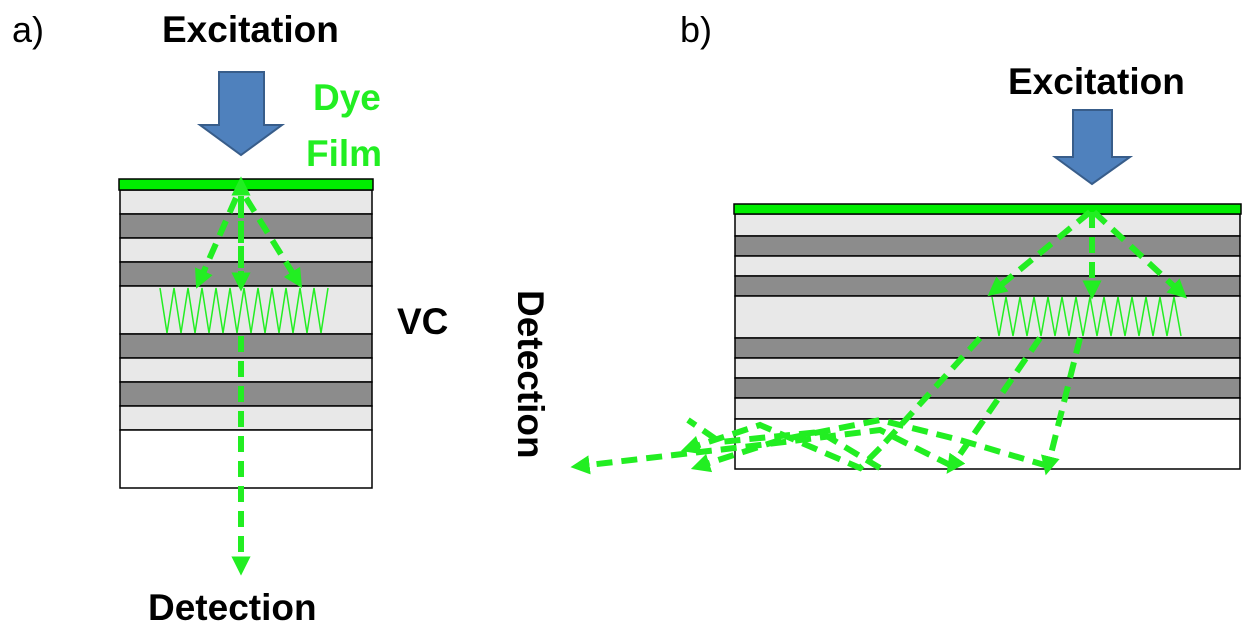 The image size is (1249, 634). What do you see at coordinates (1062, 406) in the screenshot?
I see `panel-b-path-escape` at bounding box center [1062, 406].